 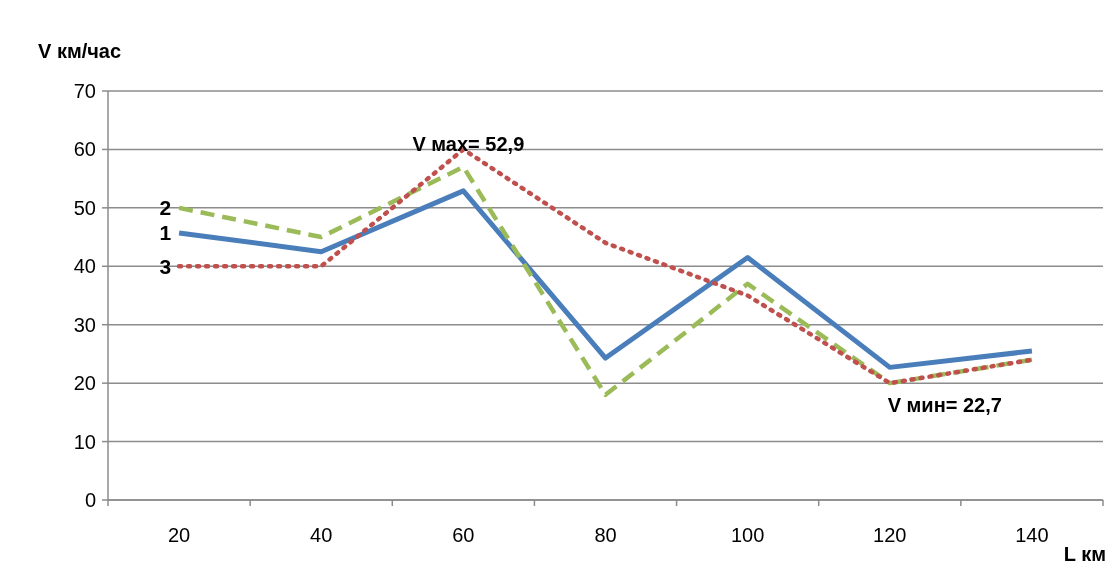 What do you see at coordinates (84, 383) in the screenshot?
I see `y-tick-label: 20` at bounding box center [84, 383].